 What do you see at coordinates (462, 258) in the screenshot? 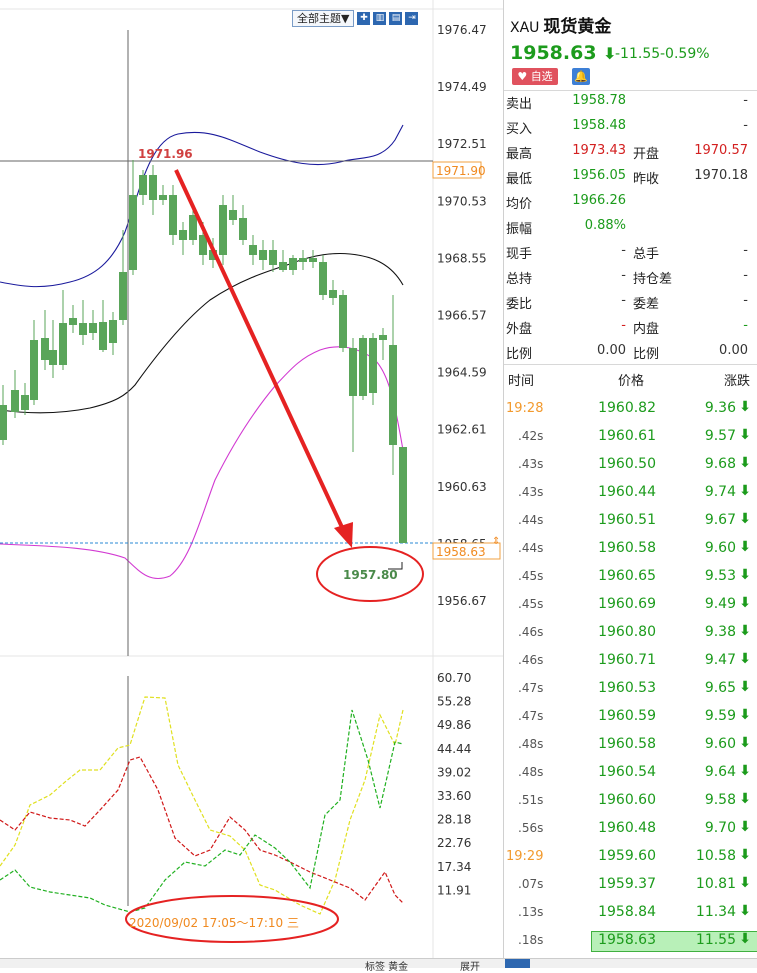
I see `price-axis-tick: 1968.55` at bounding box center [462, 258].